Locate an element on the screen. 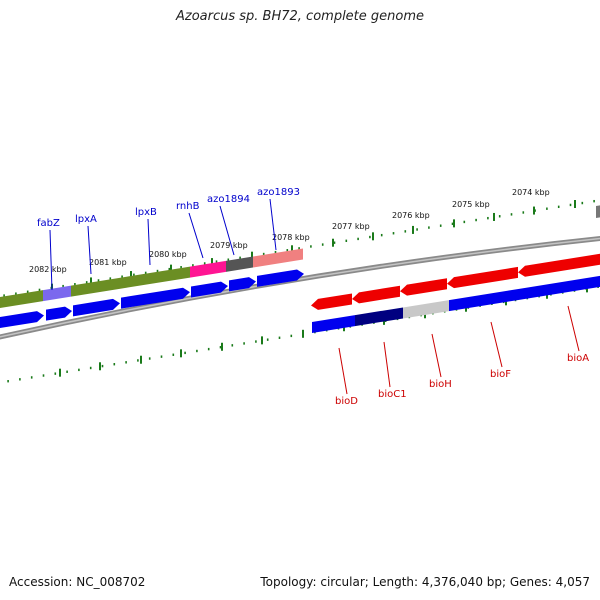  gene-label-forward: lpxB is located at coordinates (146, 212).